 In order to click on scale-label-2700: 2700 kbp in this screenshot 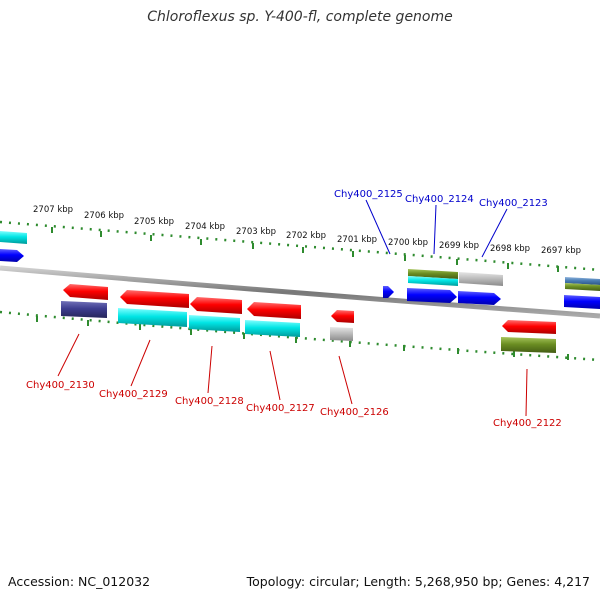, I will do `click(408, 243)`.